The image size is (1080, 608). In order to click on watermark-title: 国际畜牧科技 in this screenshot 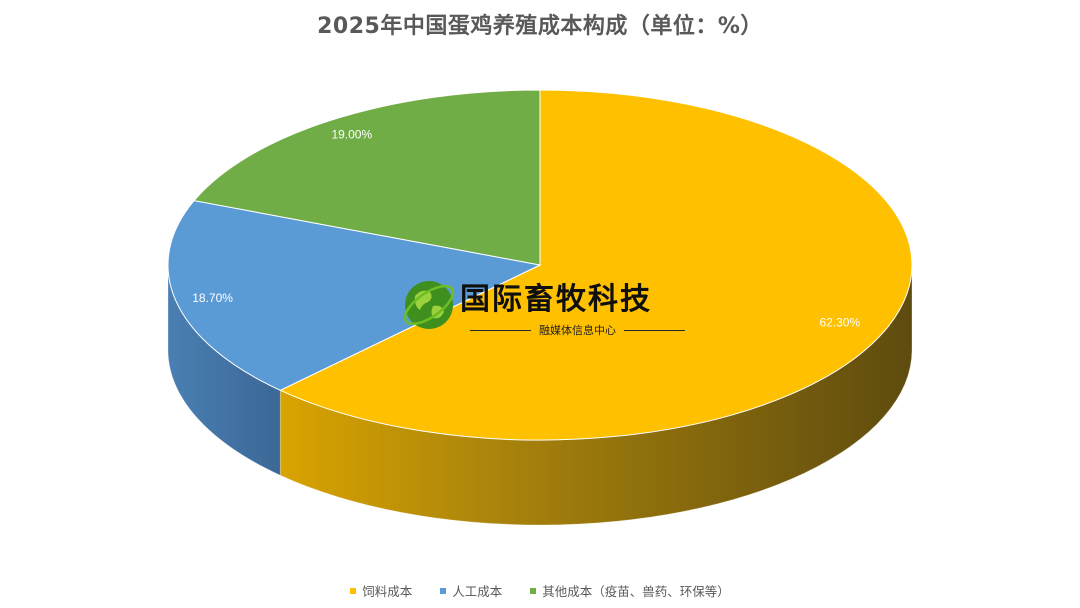, I will do `click(556, 299)`.